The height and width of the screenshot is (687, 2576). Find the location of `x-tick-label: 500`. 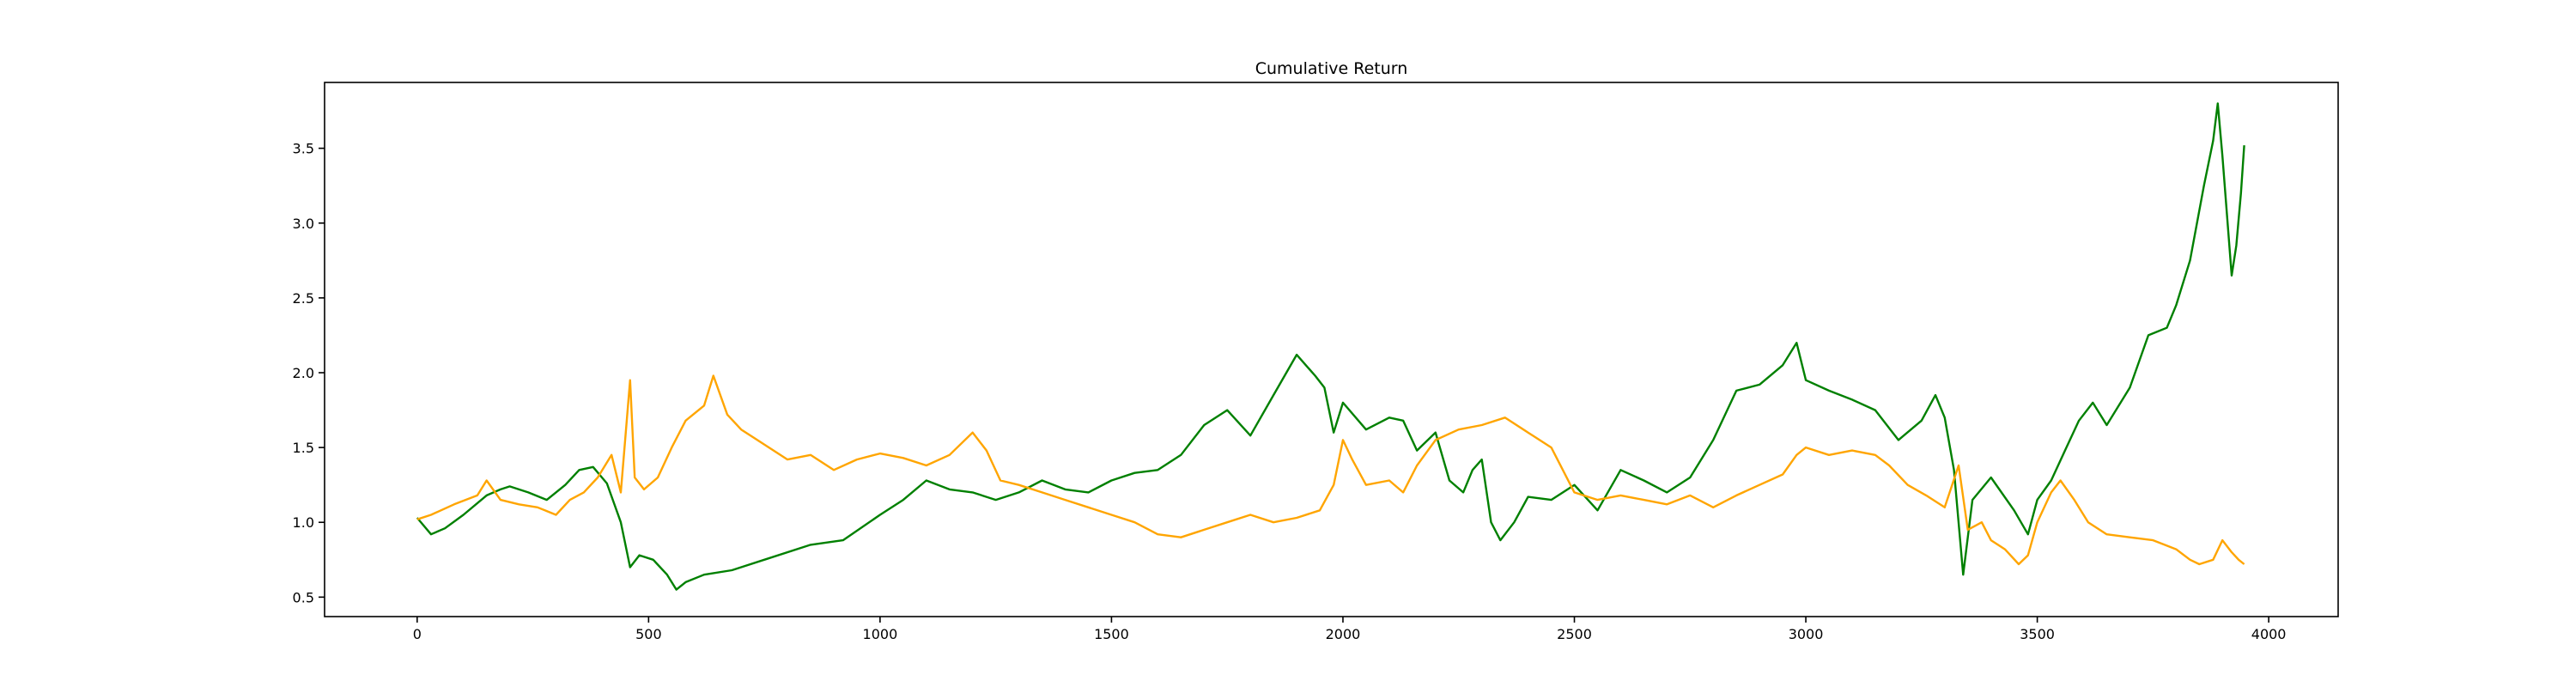

x-tick-label: 500 is located at coordinates (649, 634).